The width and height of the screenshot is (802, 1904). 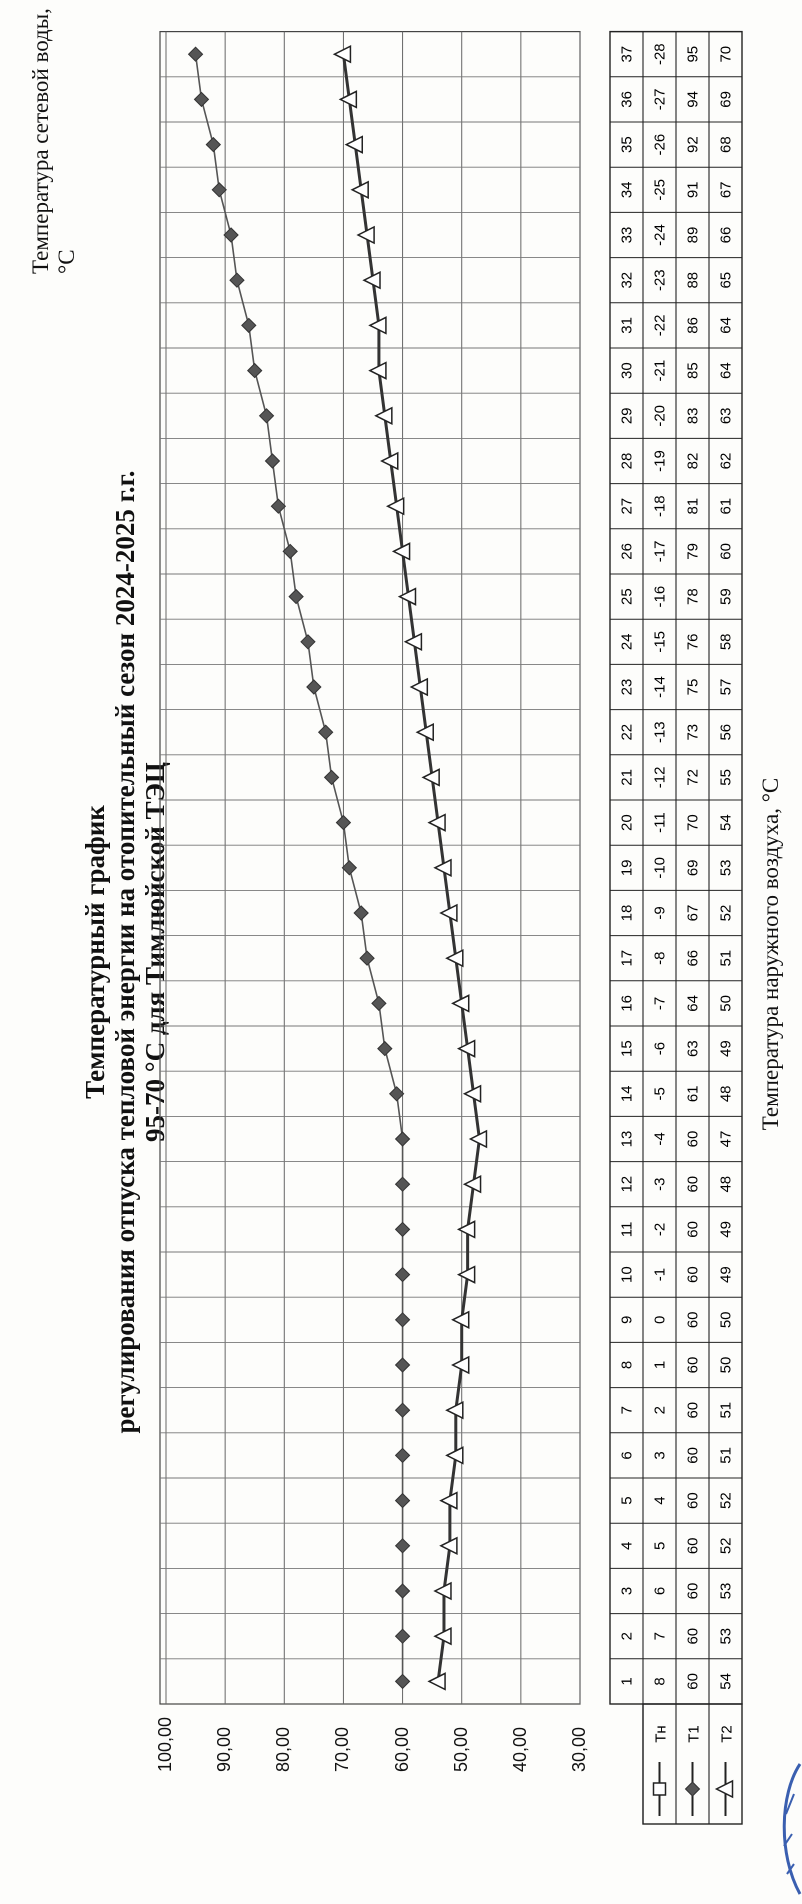 I want to click on table-cell-value: 82, so click(x=693, y=461).